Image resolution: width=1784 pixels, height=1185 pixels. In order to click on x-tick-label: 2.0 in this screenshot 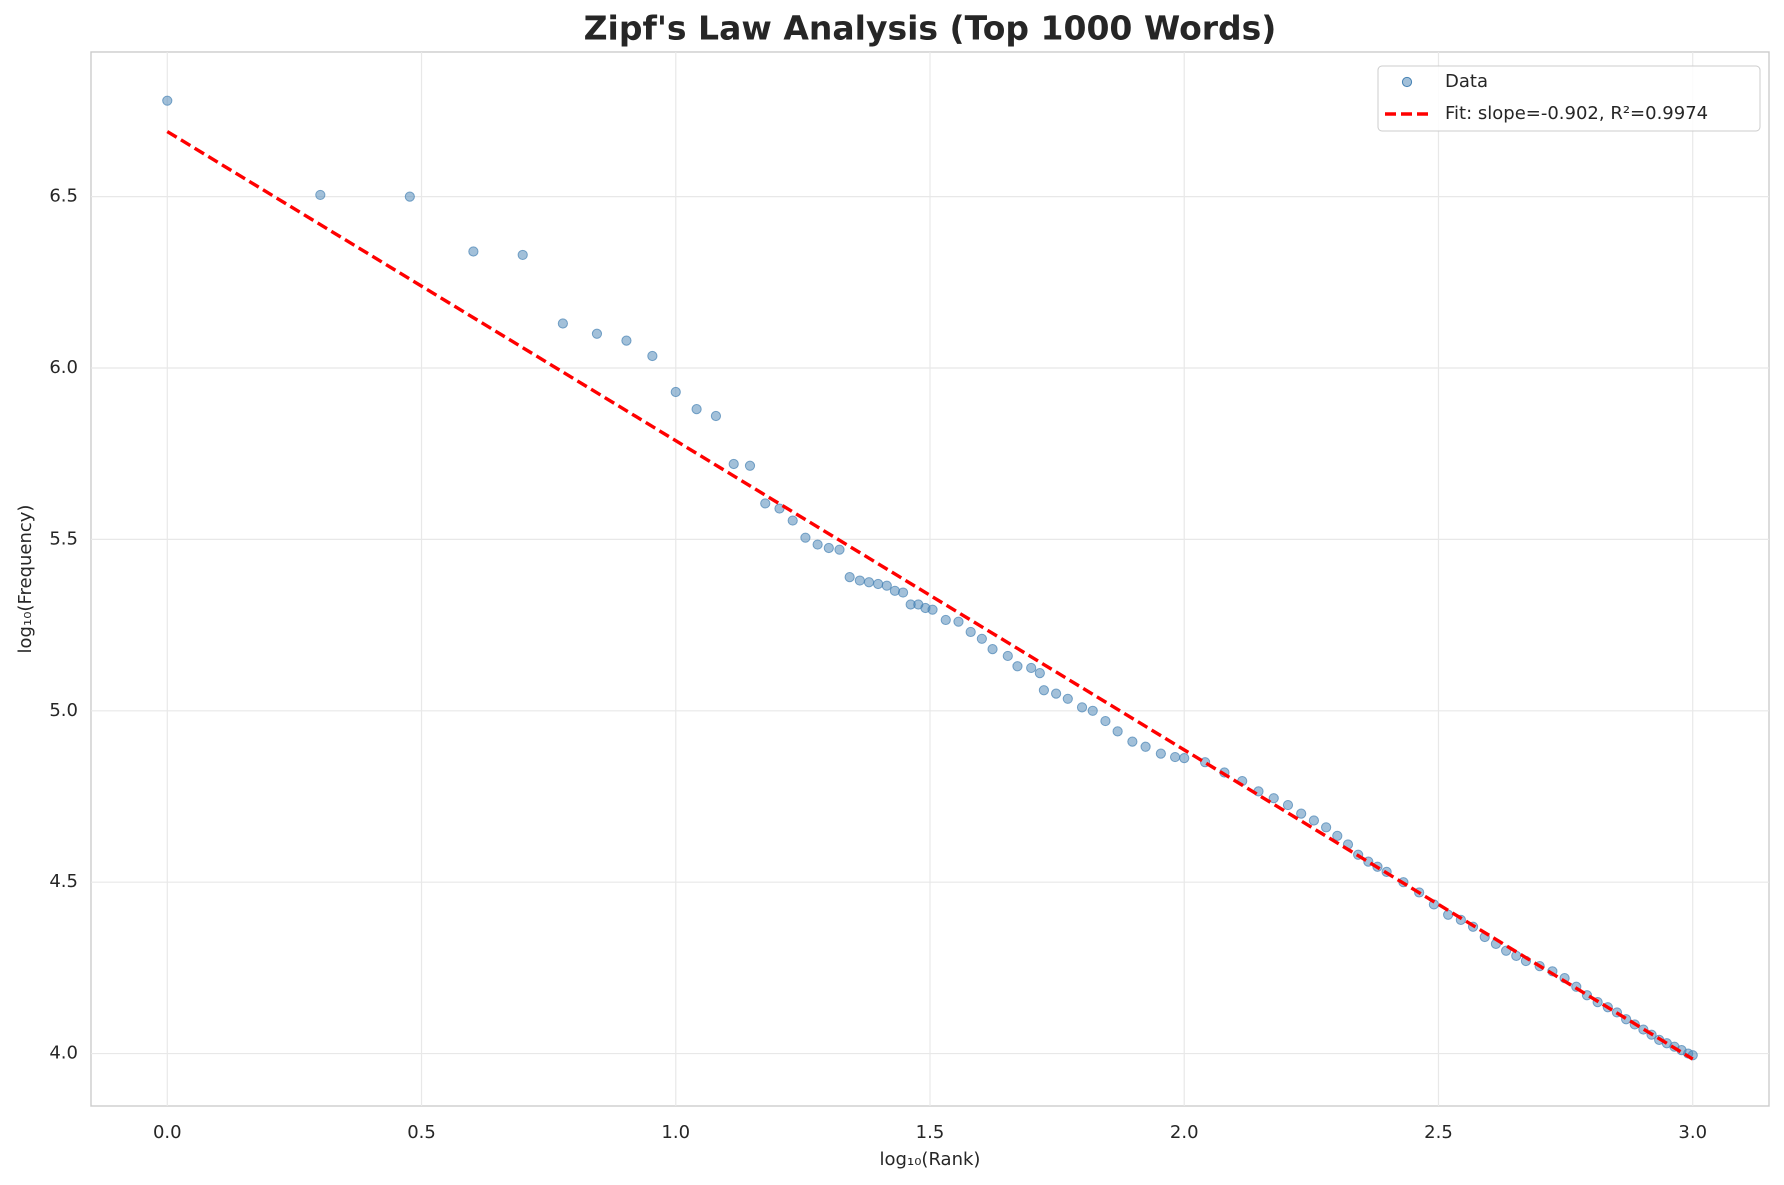, I will do `click(1184, 1132)`.